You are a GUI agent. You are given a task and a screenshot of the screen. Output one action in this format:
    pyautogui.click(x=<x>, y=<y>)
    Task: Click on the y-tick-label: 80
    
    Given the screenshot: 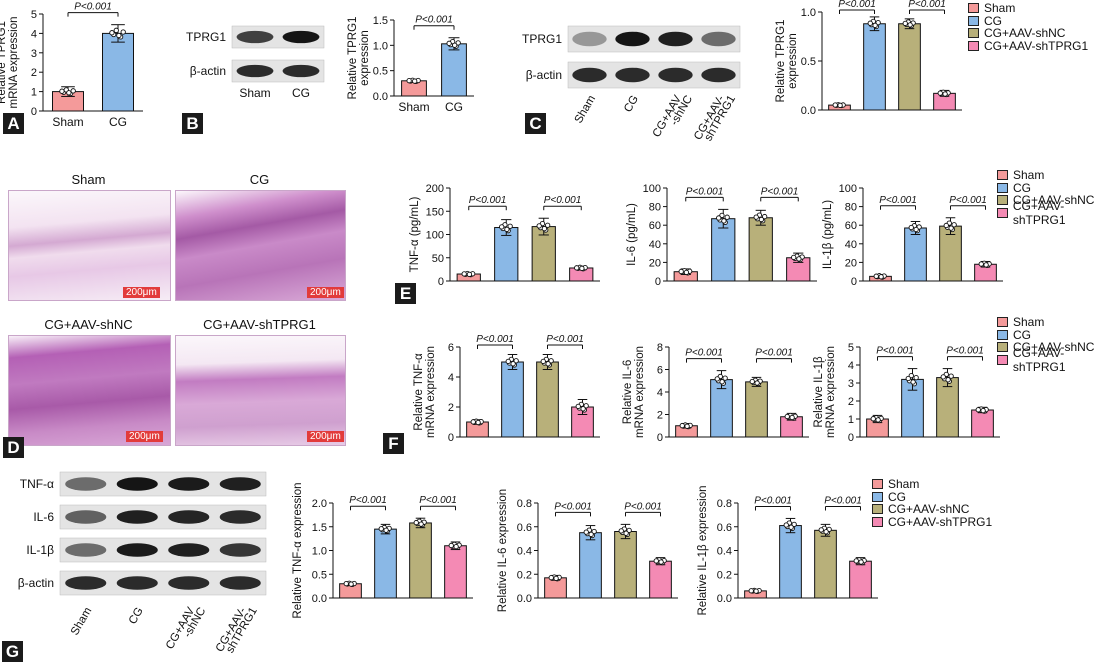 What is the action you would take?
    pyautogui.click(x=655, y=208)
    